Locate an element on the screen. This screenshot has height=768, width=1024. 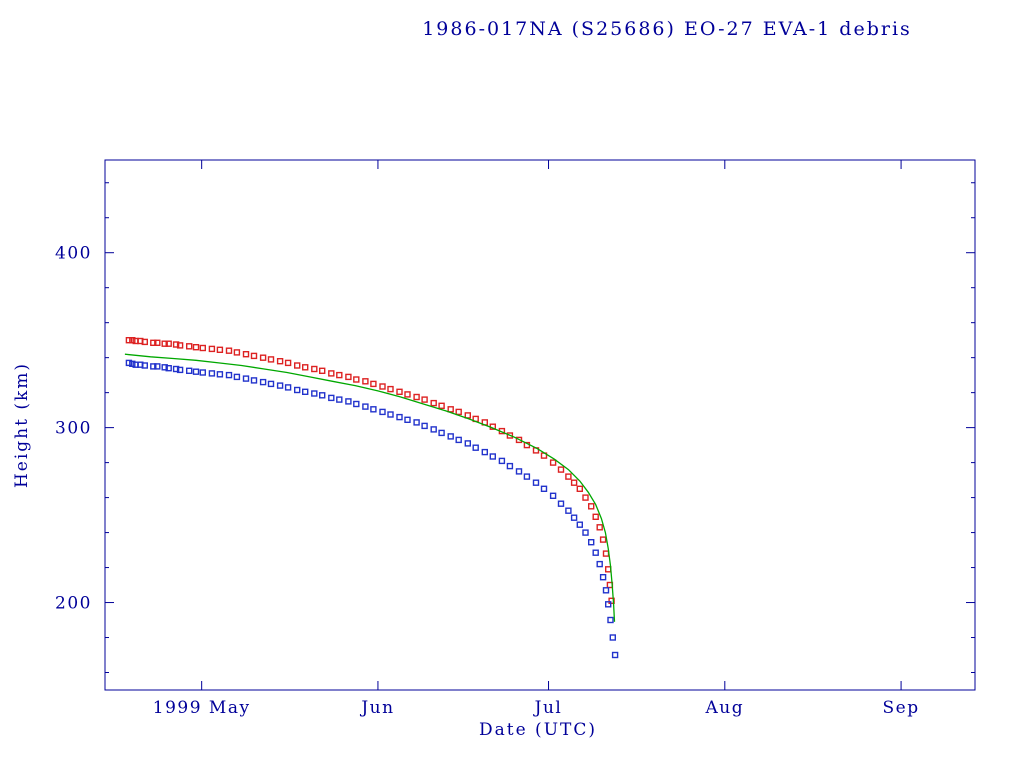
x-axis-label: Date (UTC) is located at coordinates (538, 730).